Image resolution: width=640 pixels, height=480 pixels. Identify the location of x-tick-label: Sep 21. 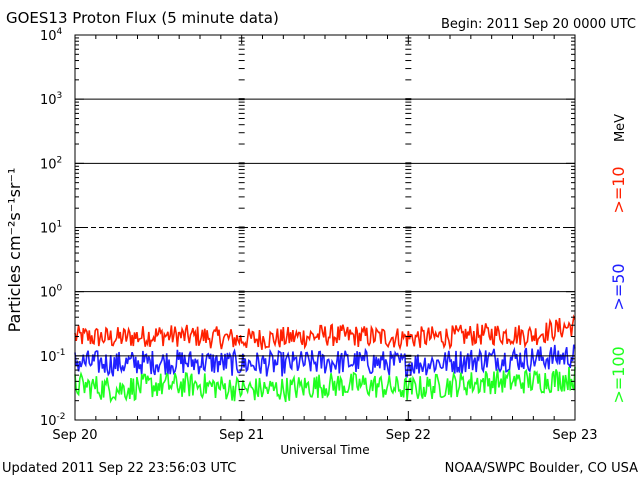
(241, 435).